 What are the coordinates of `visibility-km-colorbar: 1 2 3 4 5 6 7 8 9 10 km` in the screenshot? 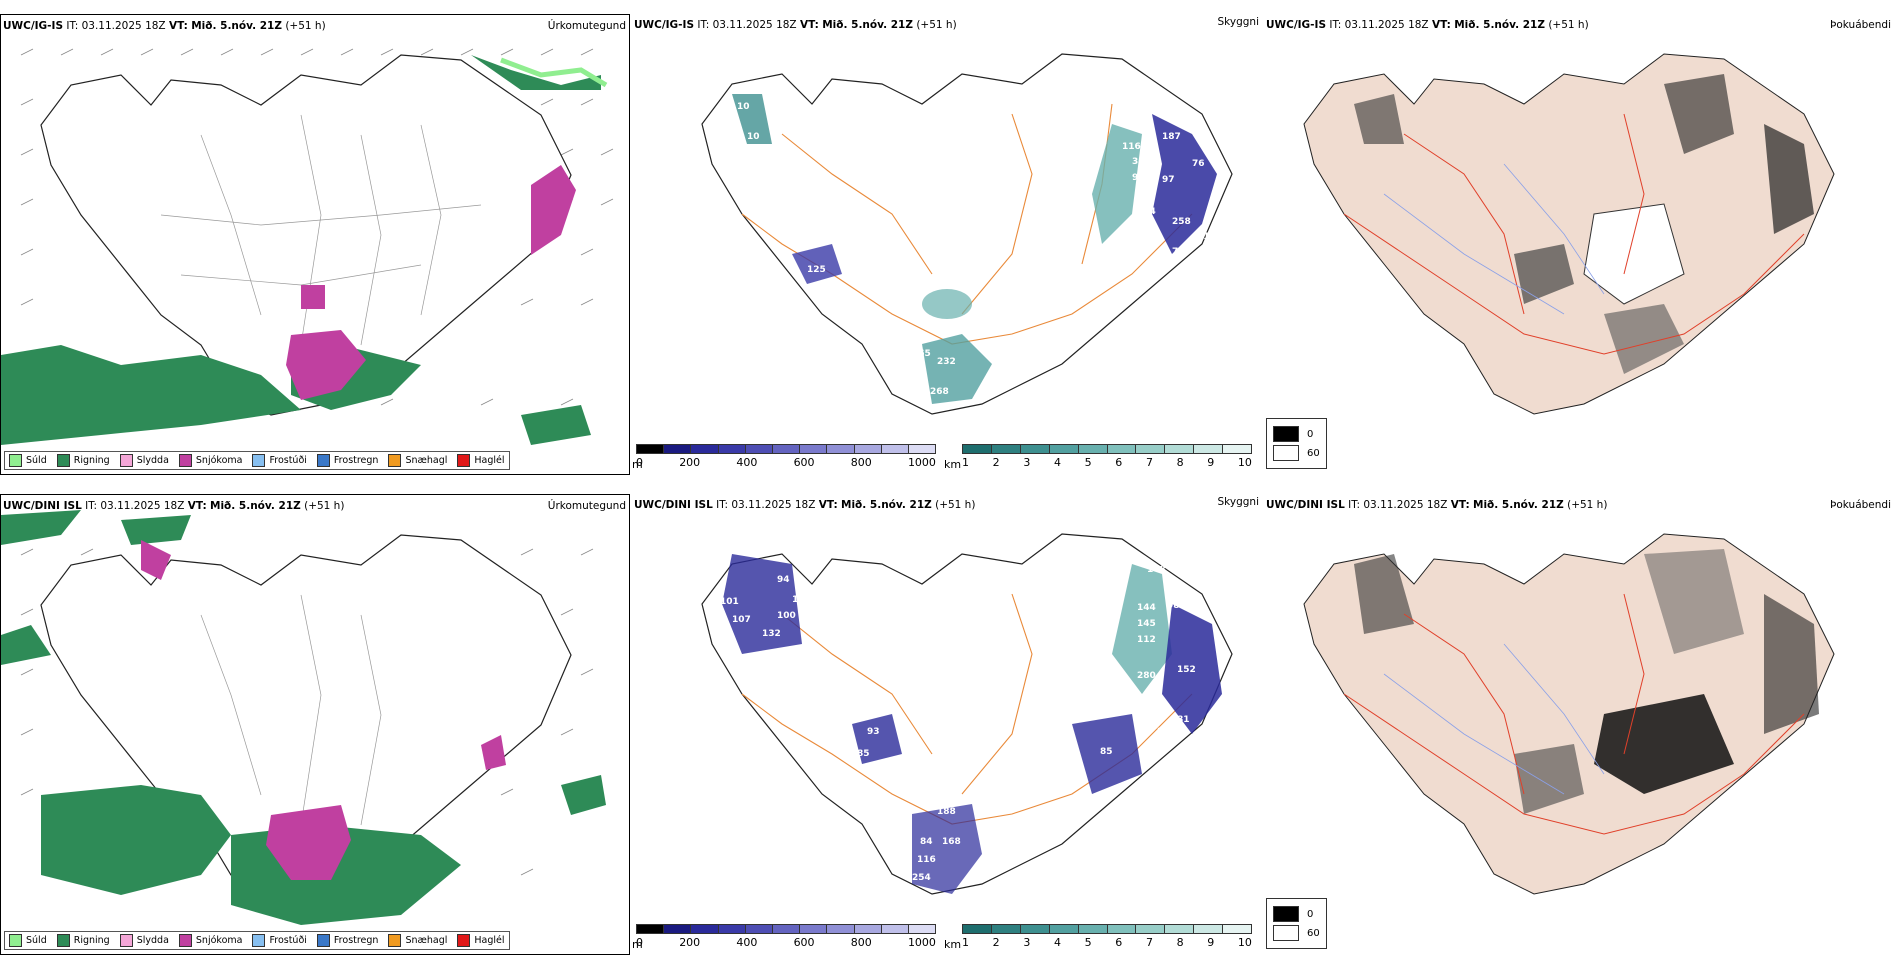 It's located at (1098, 457).